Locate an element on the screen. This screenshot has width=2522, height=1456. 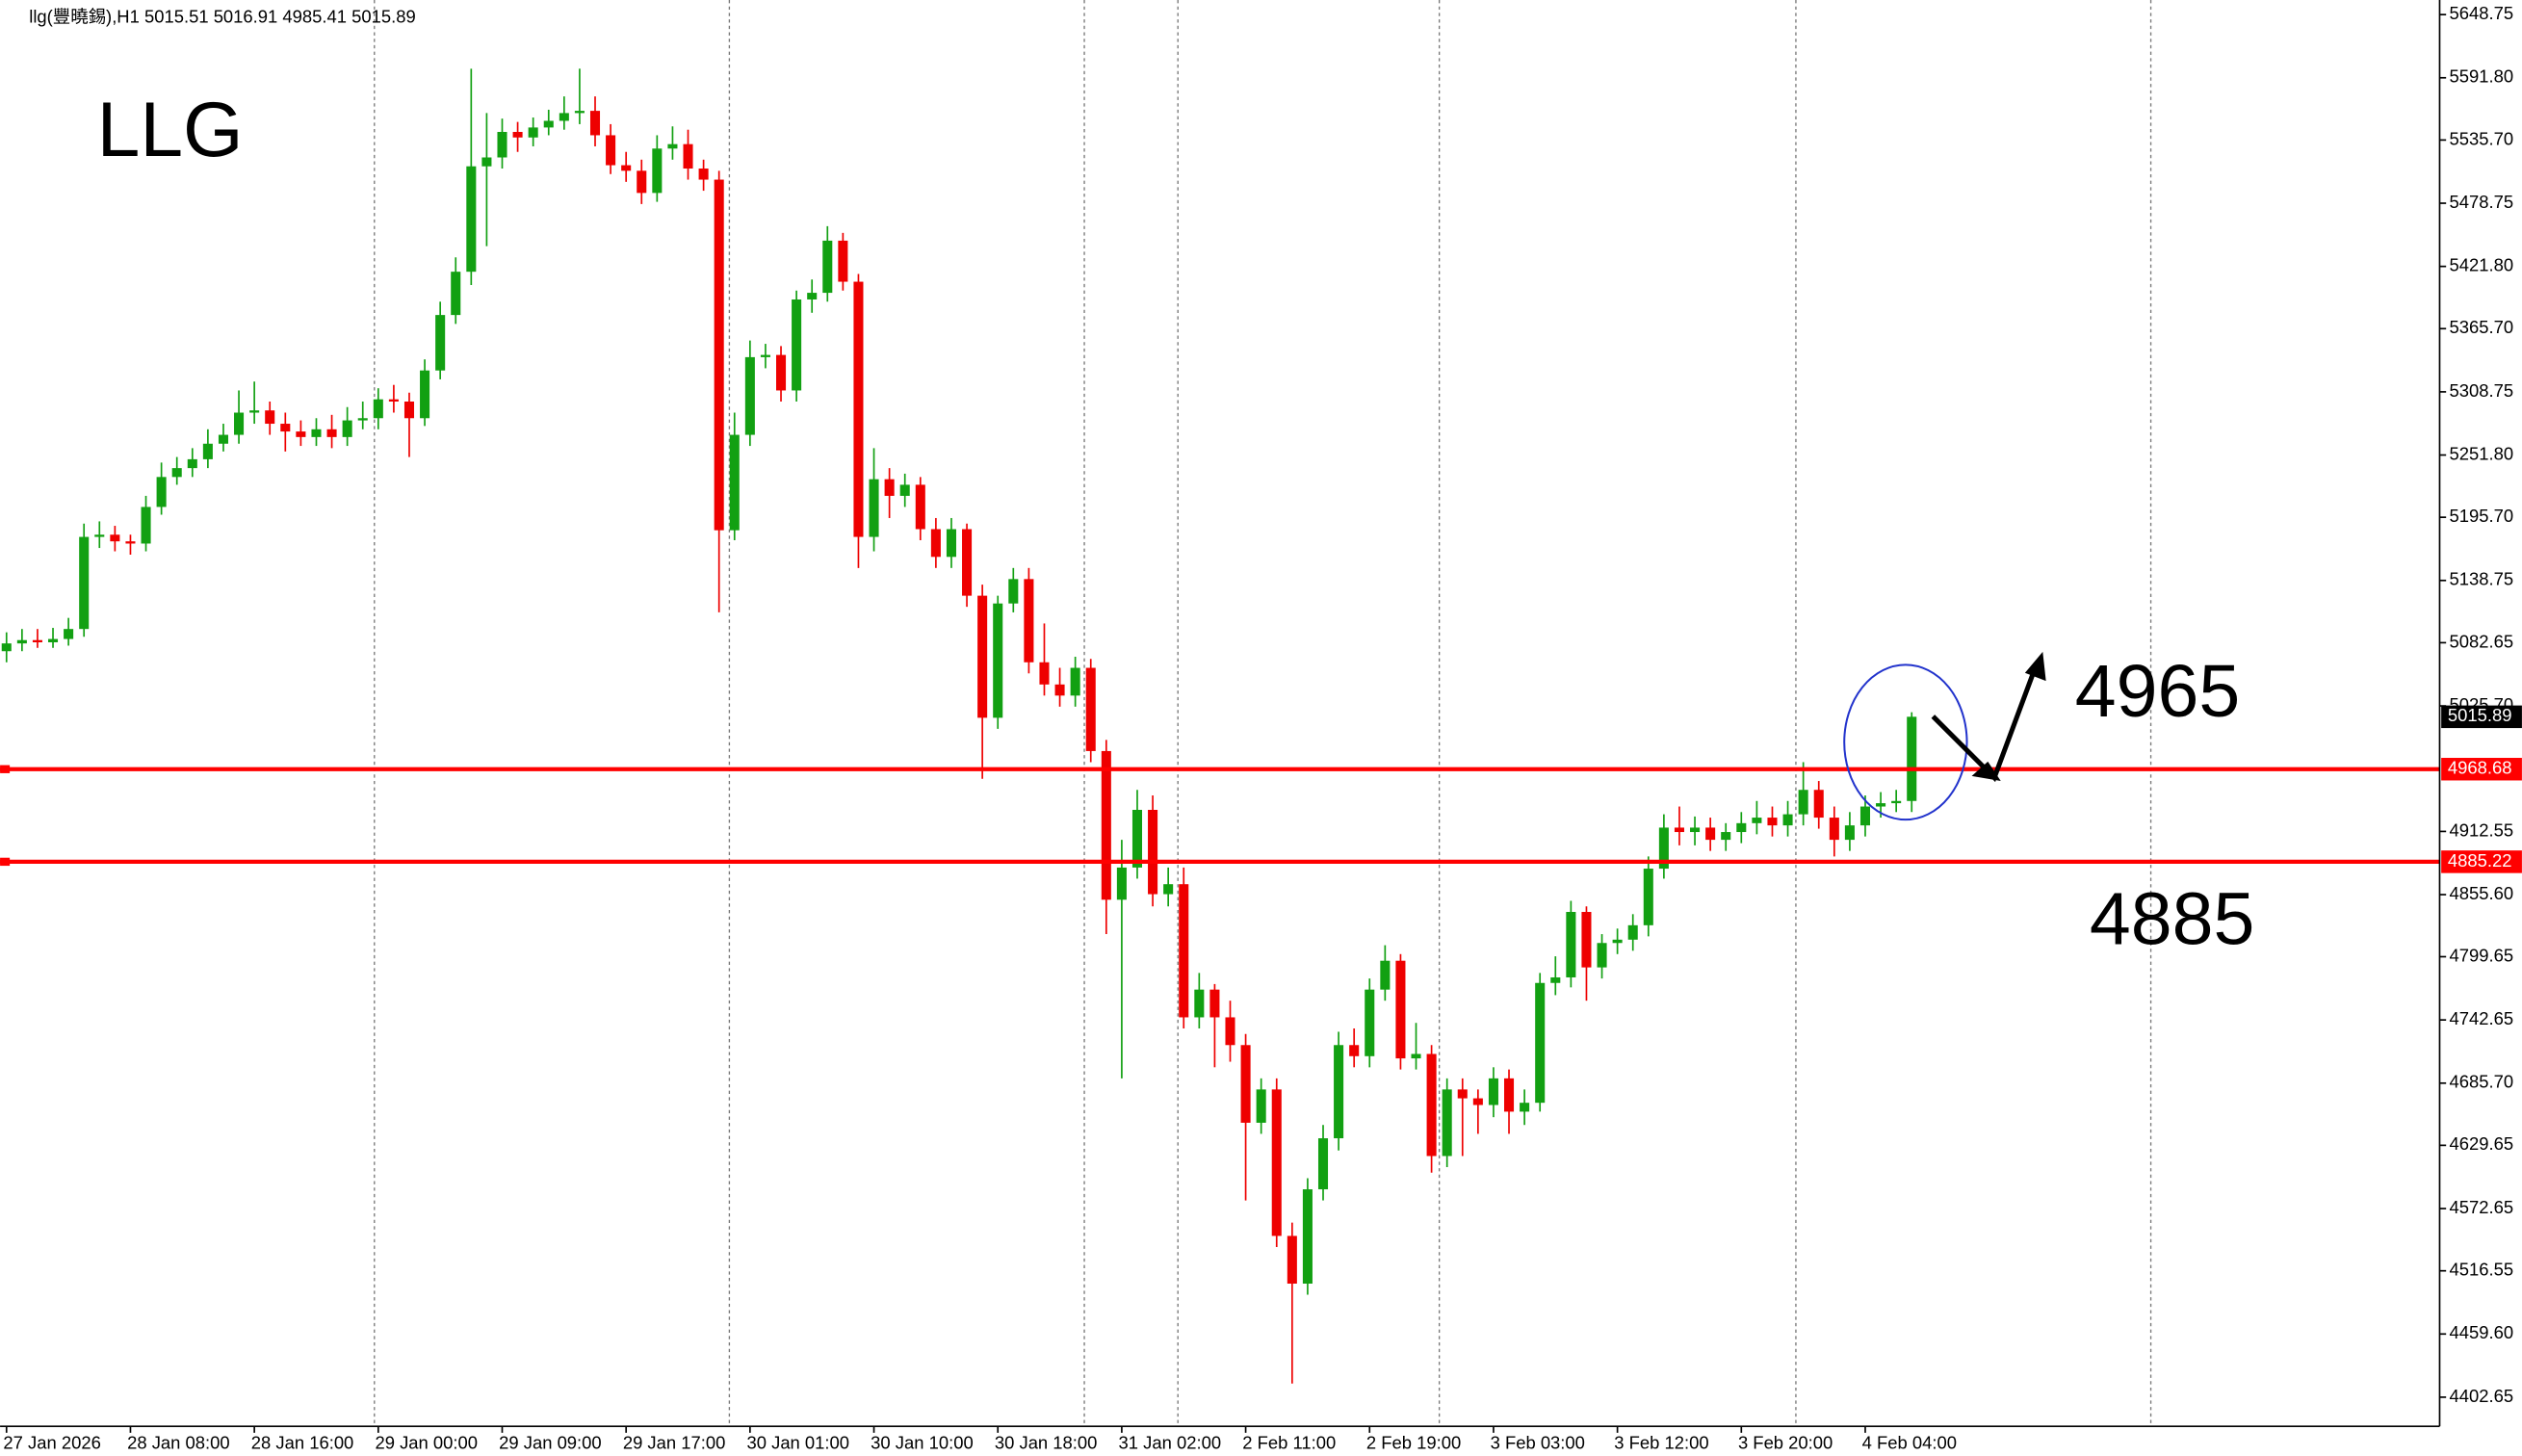
y-tick-label: 5478.75 is located at coordinates (2482, 202).